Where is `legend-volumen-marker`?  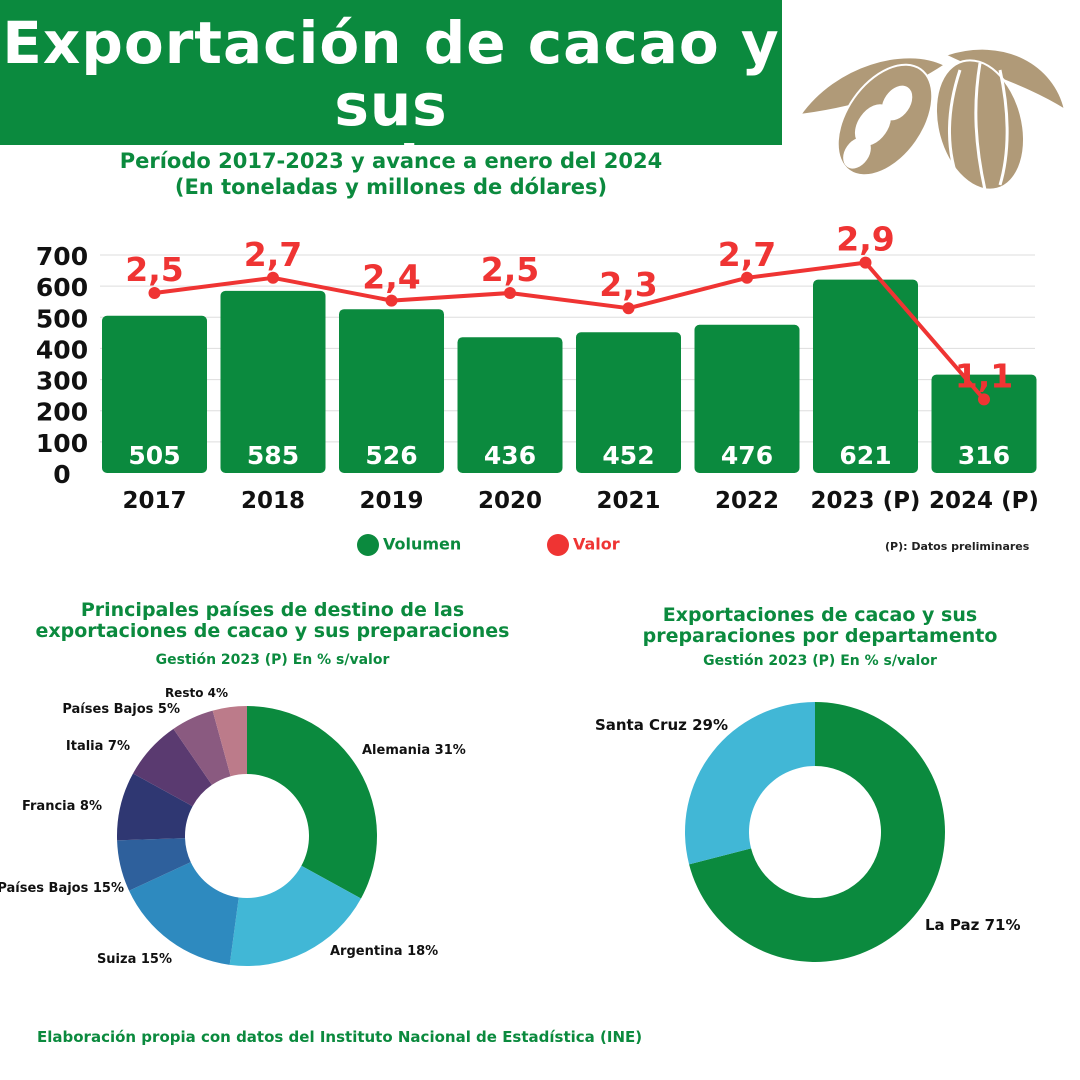 legend-volumen-marker is located at coordinates (368, 545).